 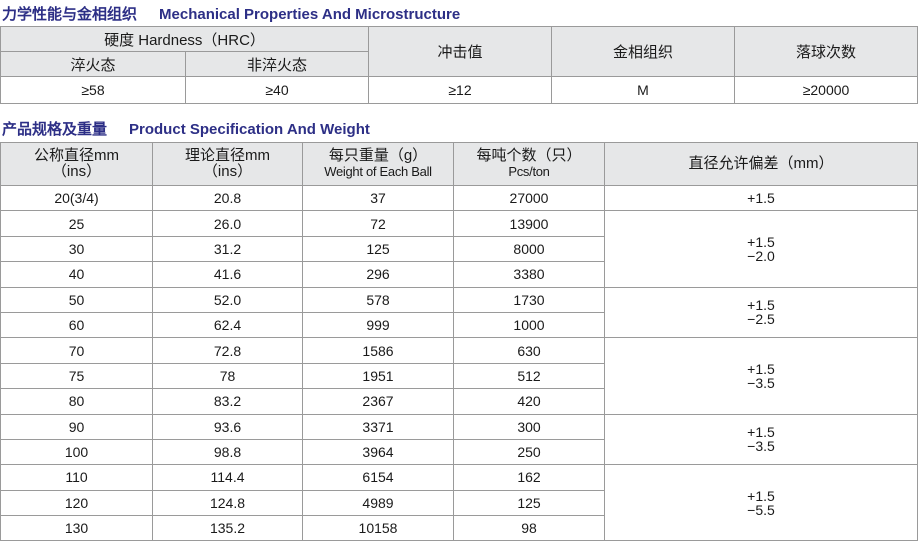 I want to click on header-nominal-line2: （ins）, so click(x=76, y=171).